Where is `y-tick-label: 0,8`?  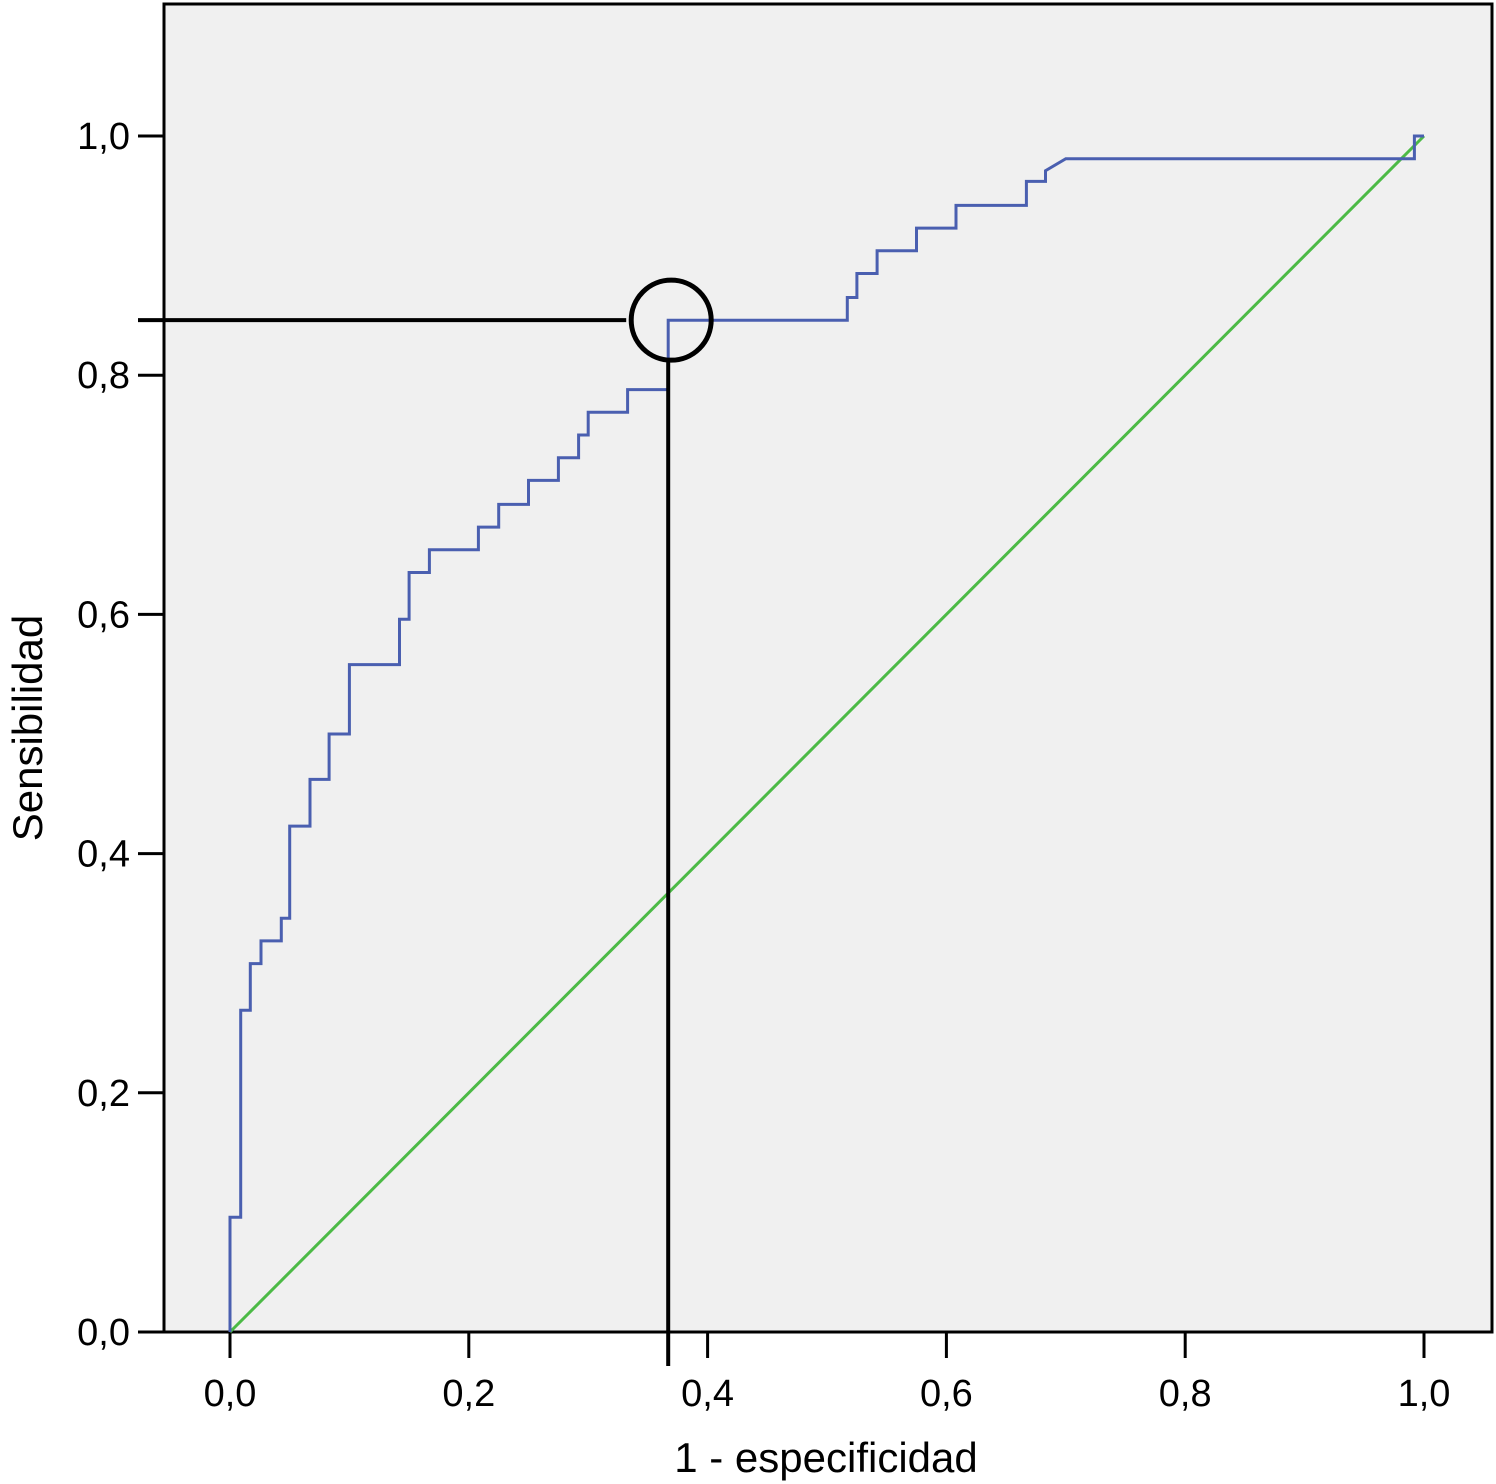 y-tick-label: 0,8 is located at coordinates (103, 376).